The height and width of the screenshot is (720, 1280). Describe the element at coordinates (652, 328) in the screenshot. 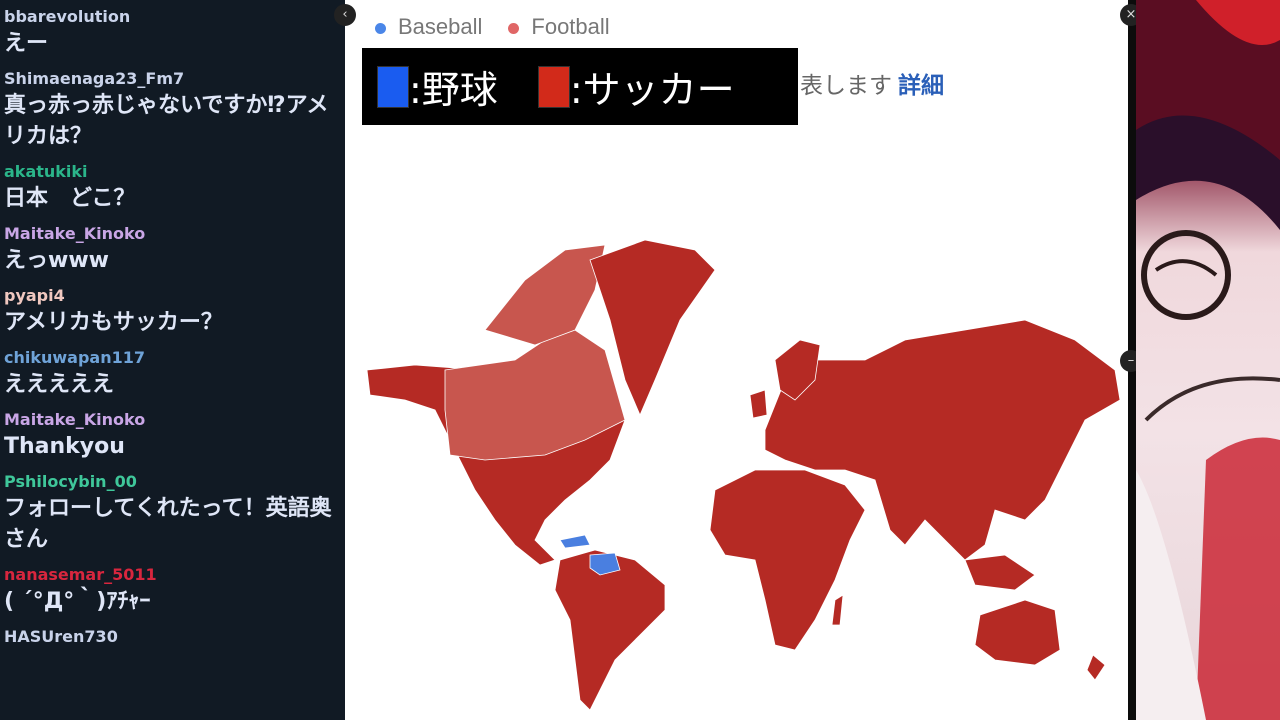

I see `region-greenland` at that location.